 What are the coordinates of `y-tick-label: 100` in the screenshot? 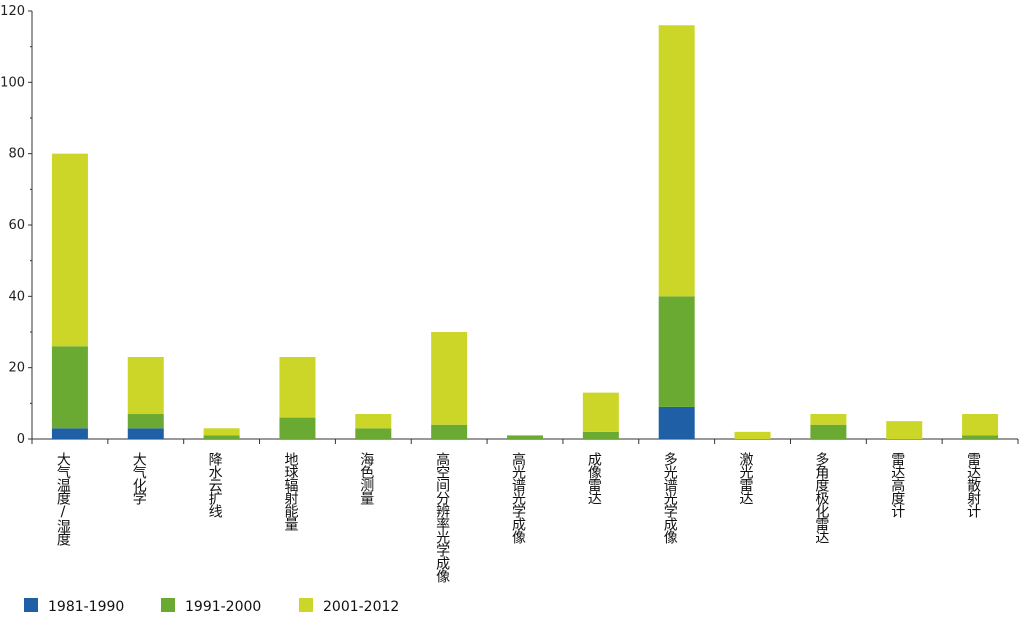 It's located at (12, 82).